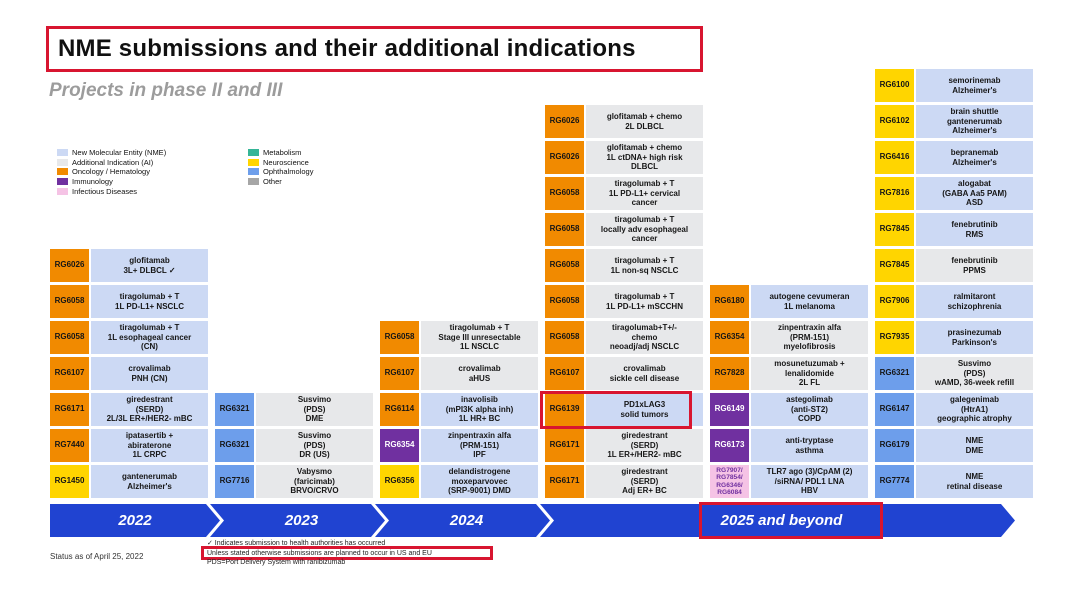  What do you see at coordinates (974, 121) in the screenshot?
I see `project-name: brain shuttle gantenerumab Alzheimer's` at bounding box center [974, 121].